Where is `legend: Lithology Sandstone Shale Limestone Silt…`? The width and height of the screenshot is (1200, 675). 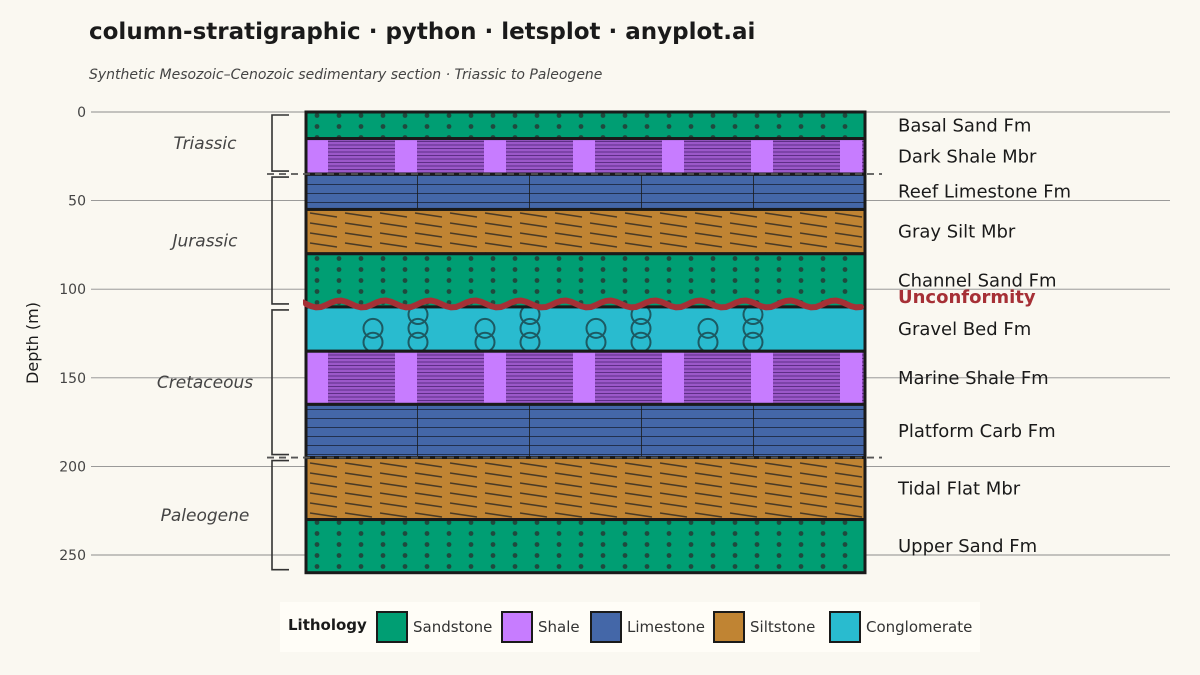
legend: Lithology Sandstone Shale Limestone Silt… is located at coordinates (630, 627).